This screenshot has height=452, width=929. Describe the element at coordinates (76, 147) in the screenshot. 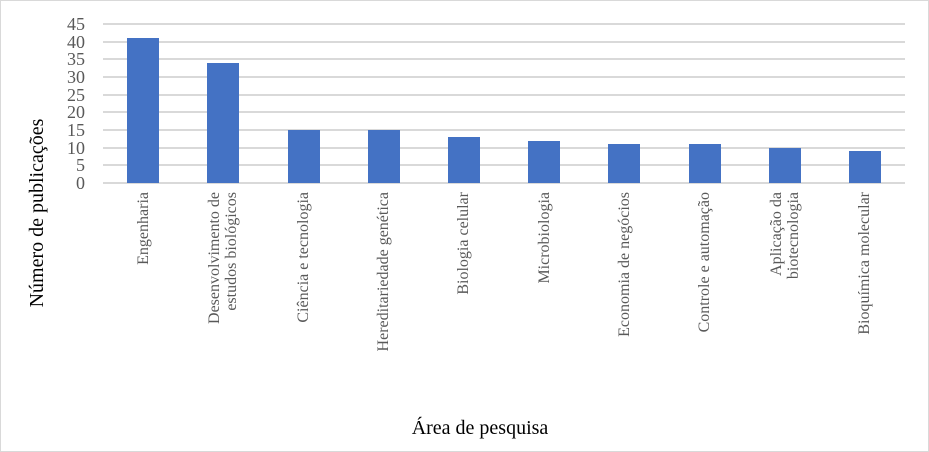

I see `y-tick-label: 10` at that location.